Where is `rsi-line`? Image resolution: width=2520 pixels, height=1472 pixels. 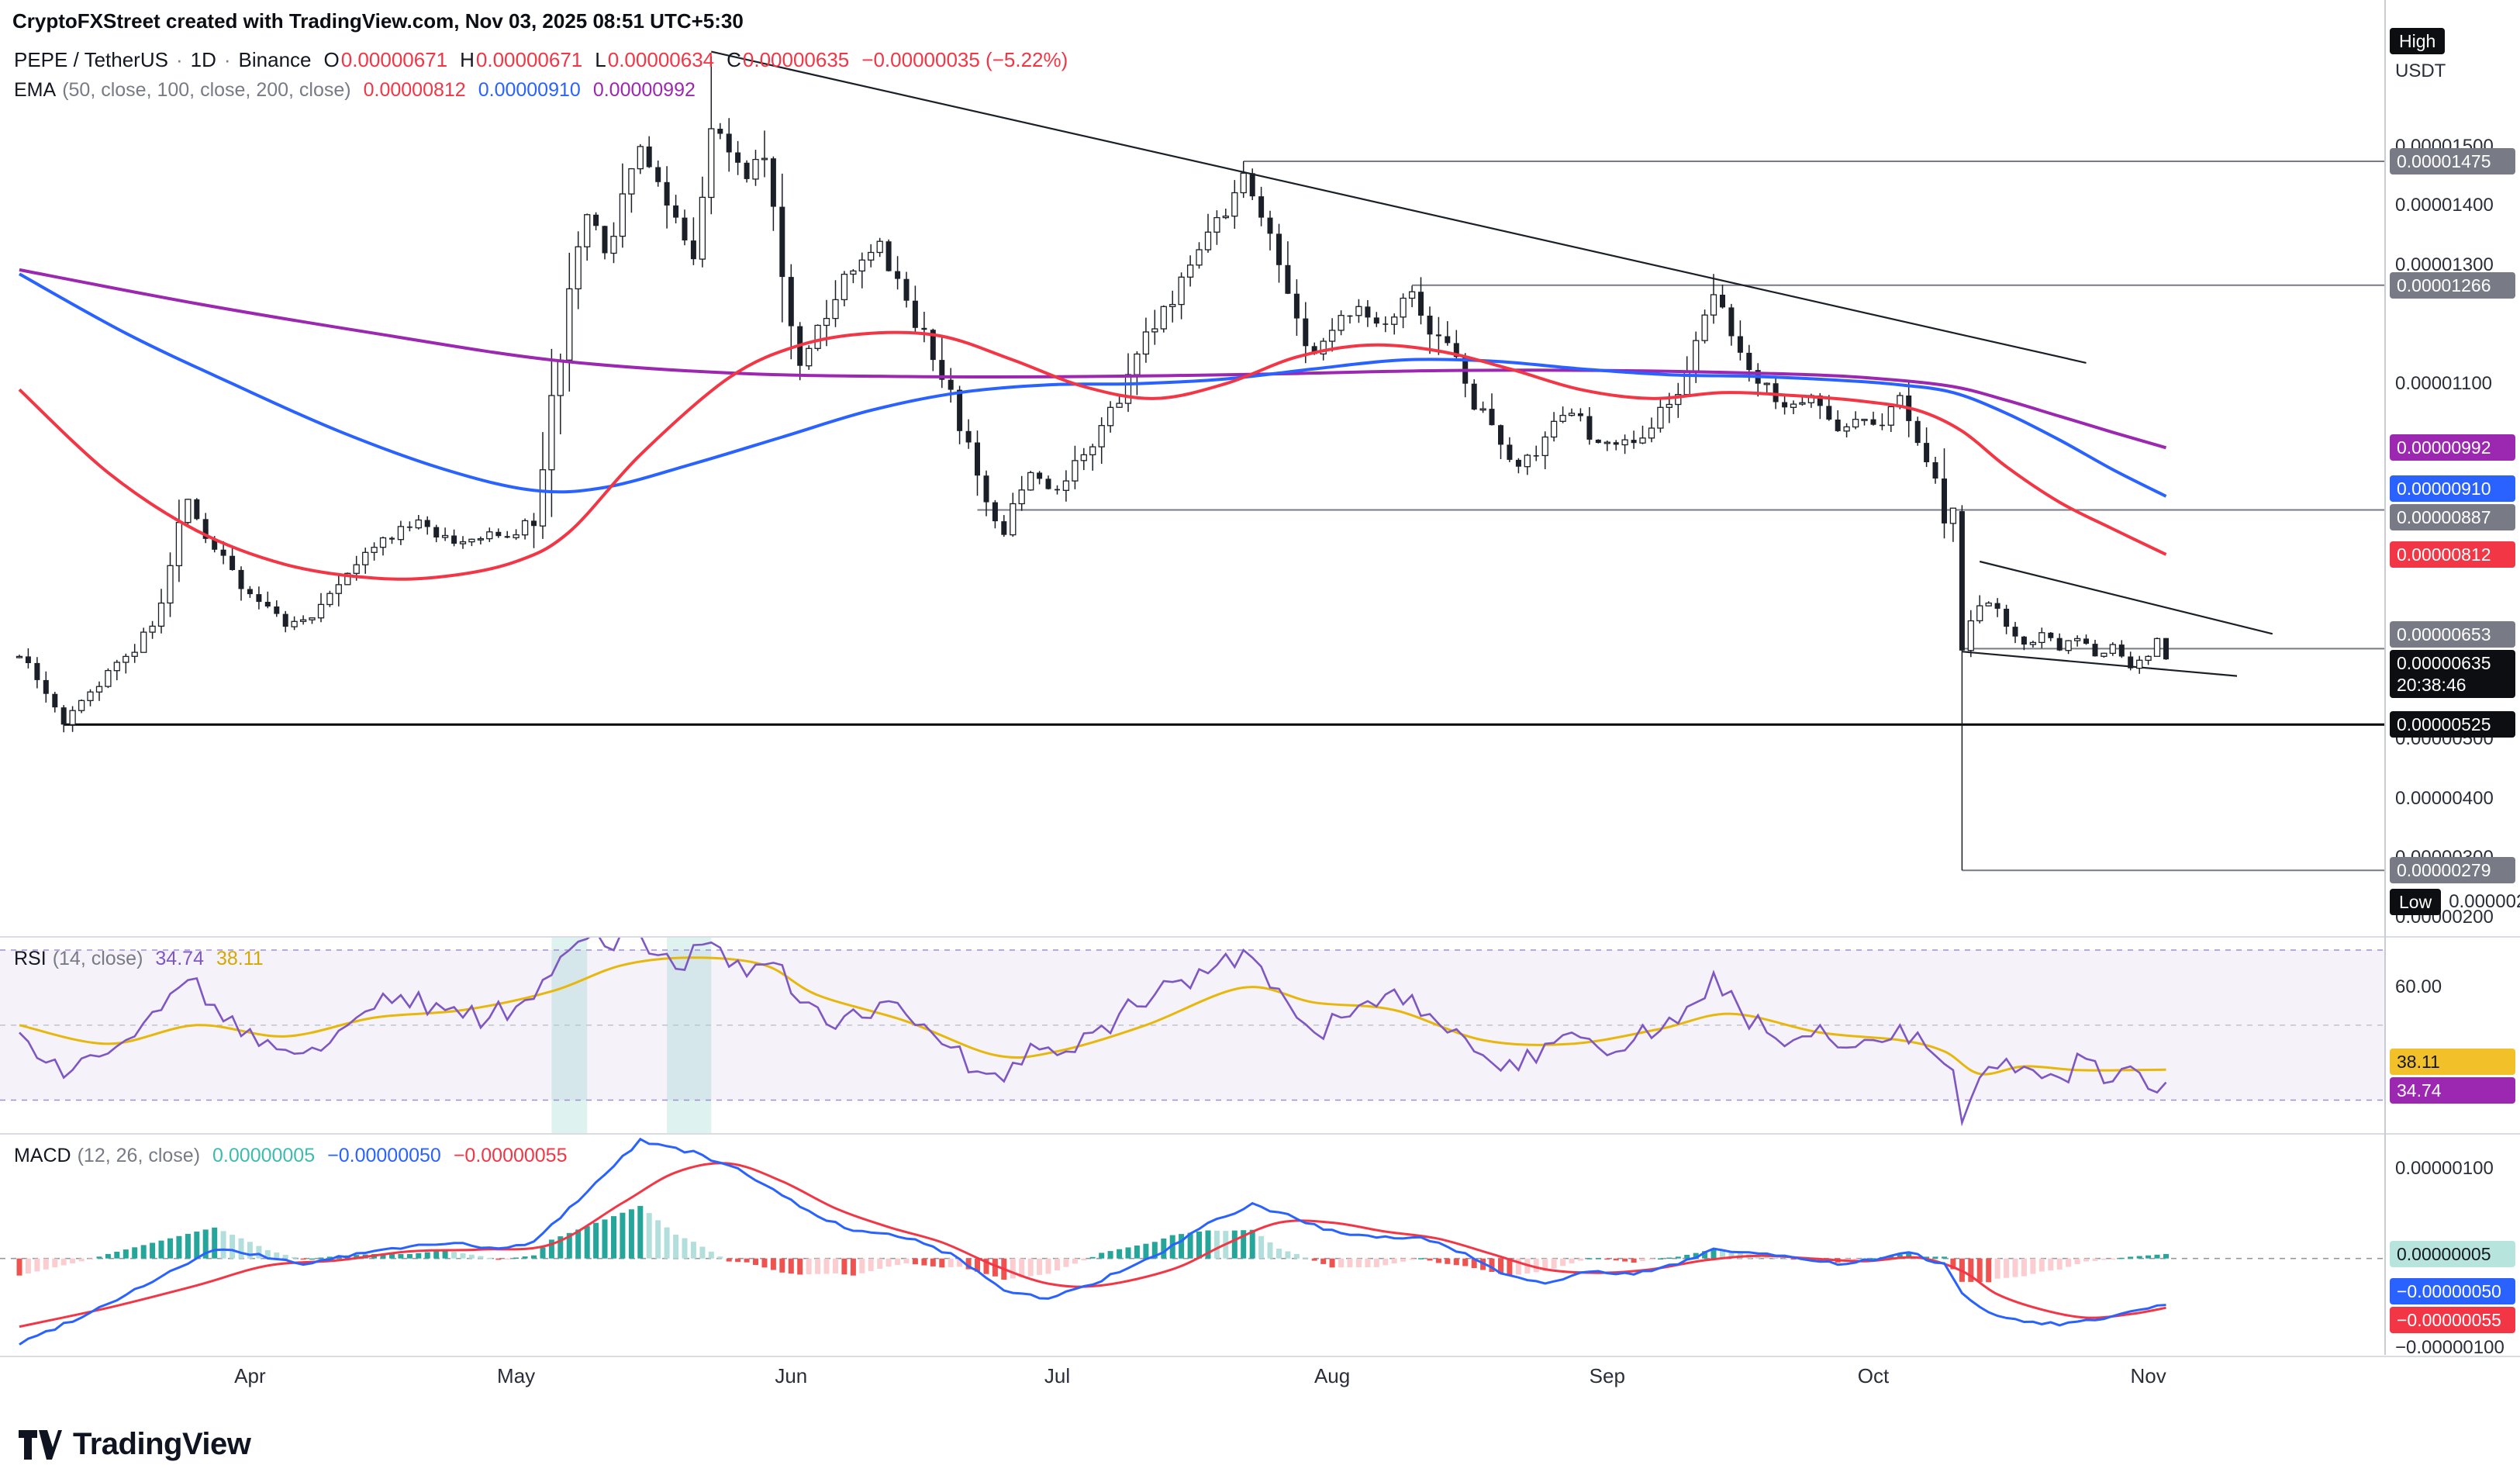
rsi-line is located at coordinates (1093, 1032).